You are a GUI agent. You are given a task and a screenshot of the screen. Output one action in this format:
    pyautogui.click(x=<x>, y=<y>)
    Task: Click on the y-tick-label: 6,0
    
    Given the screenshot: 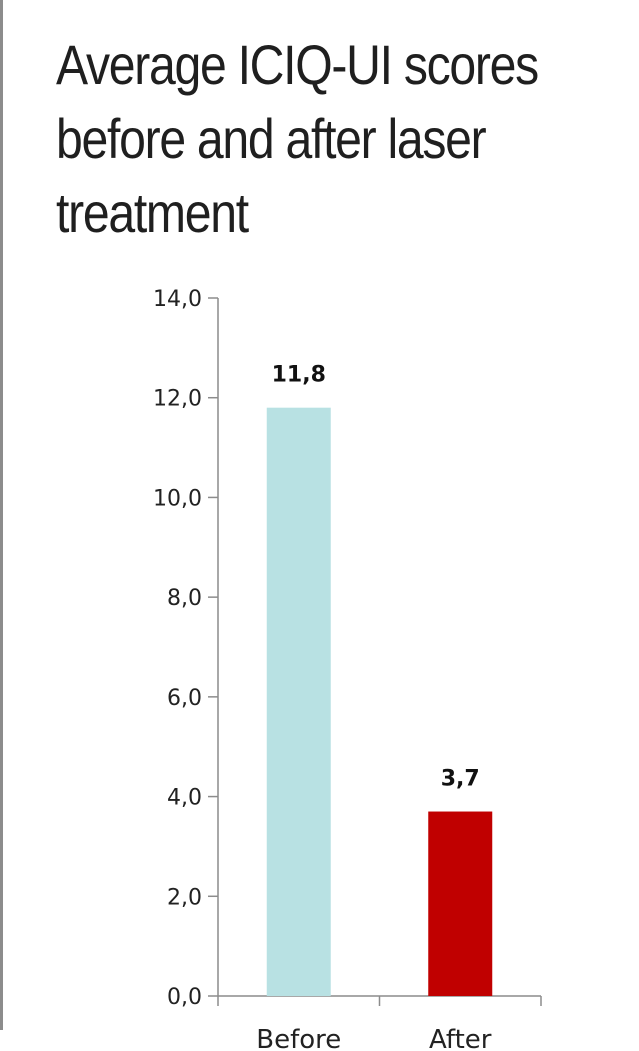 What is the action you would take?
    pyautogui.click(x=184, y=698)
    